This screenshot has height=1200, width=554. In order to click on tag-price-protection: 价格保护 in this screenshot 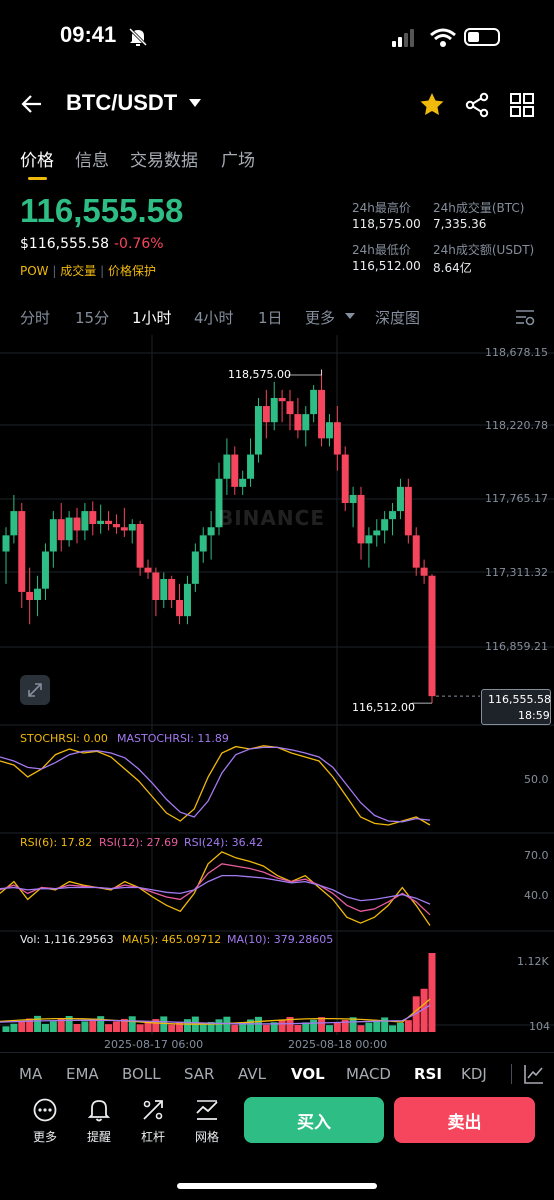, I will do `click(131, 271)`.